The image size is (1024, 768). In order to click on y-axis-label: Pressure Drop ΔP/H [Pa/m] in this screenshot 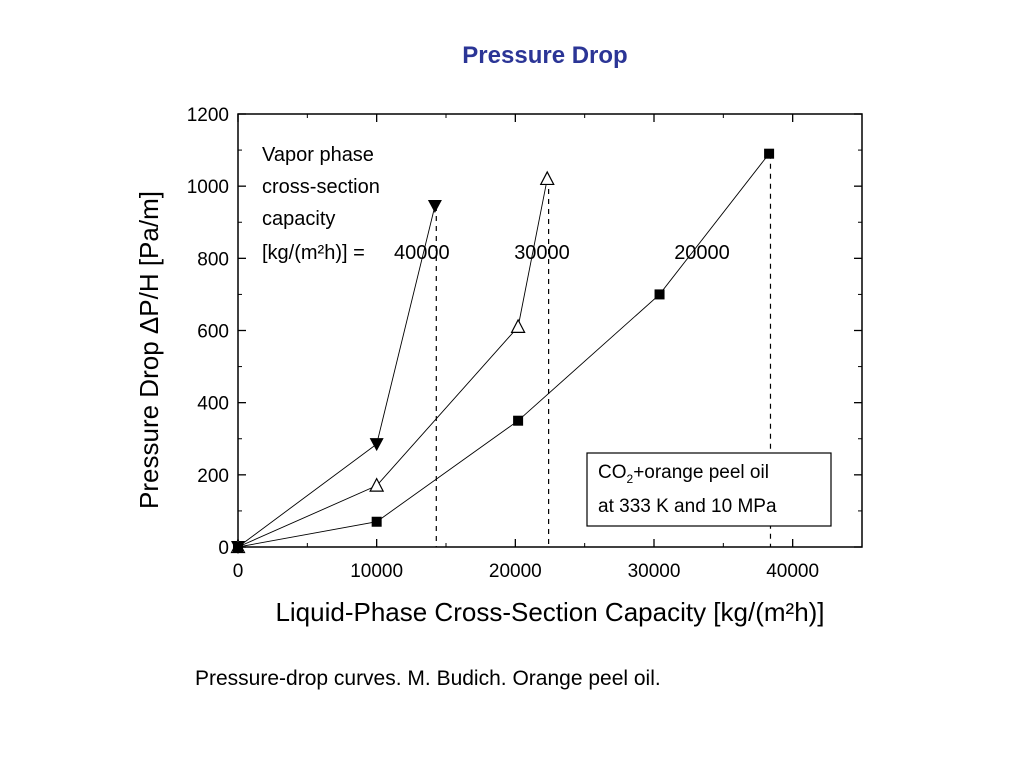, I will do `click(149, 350)`.